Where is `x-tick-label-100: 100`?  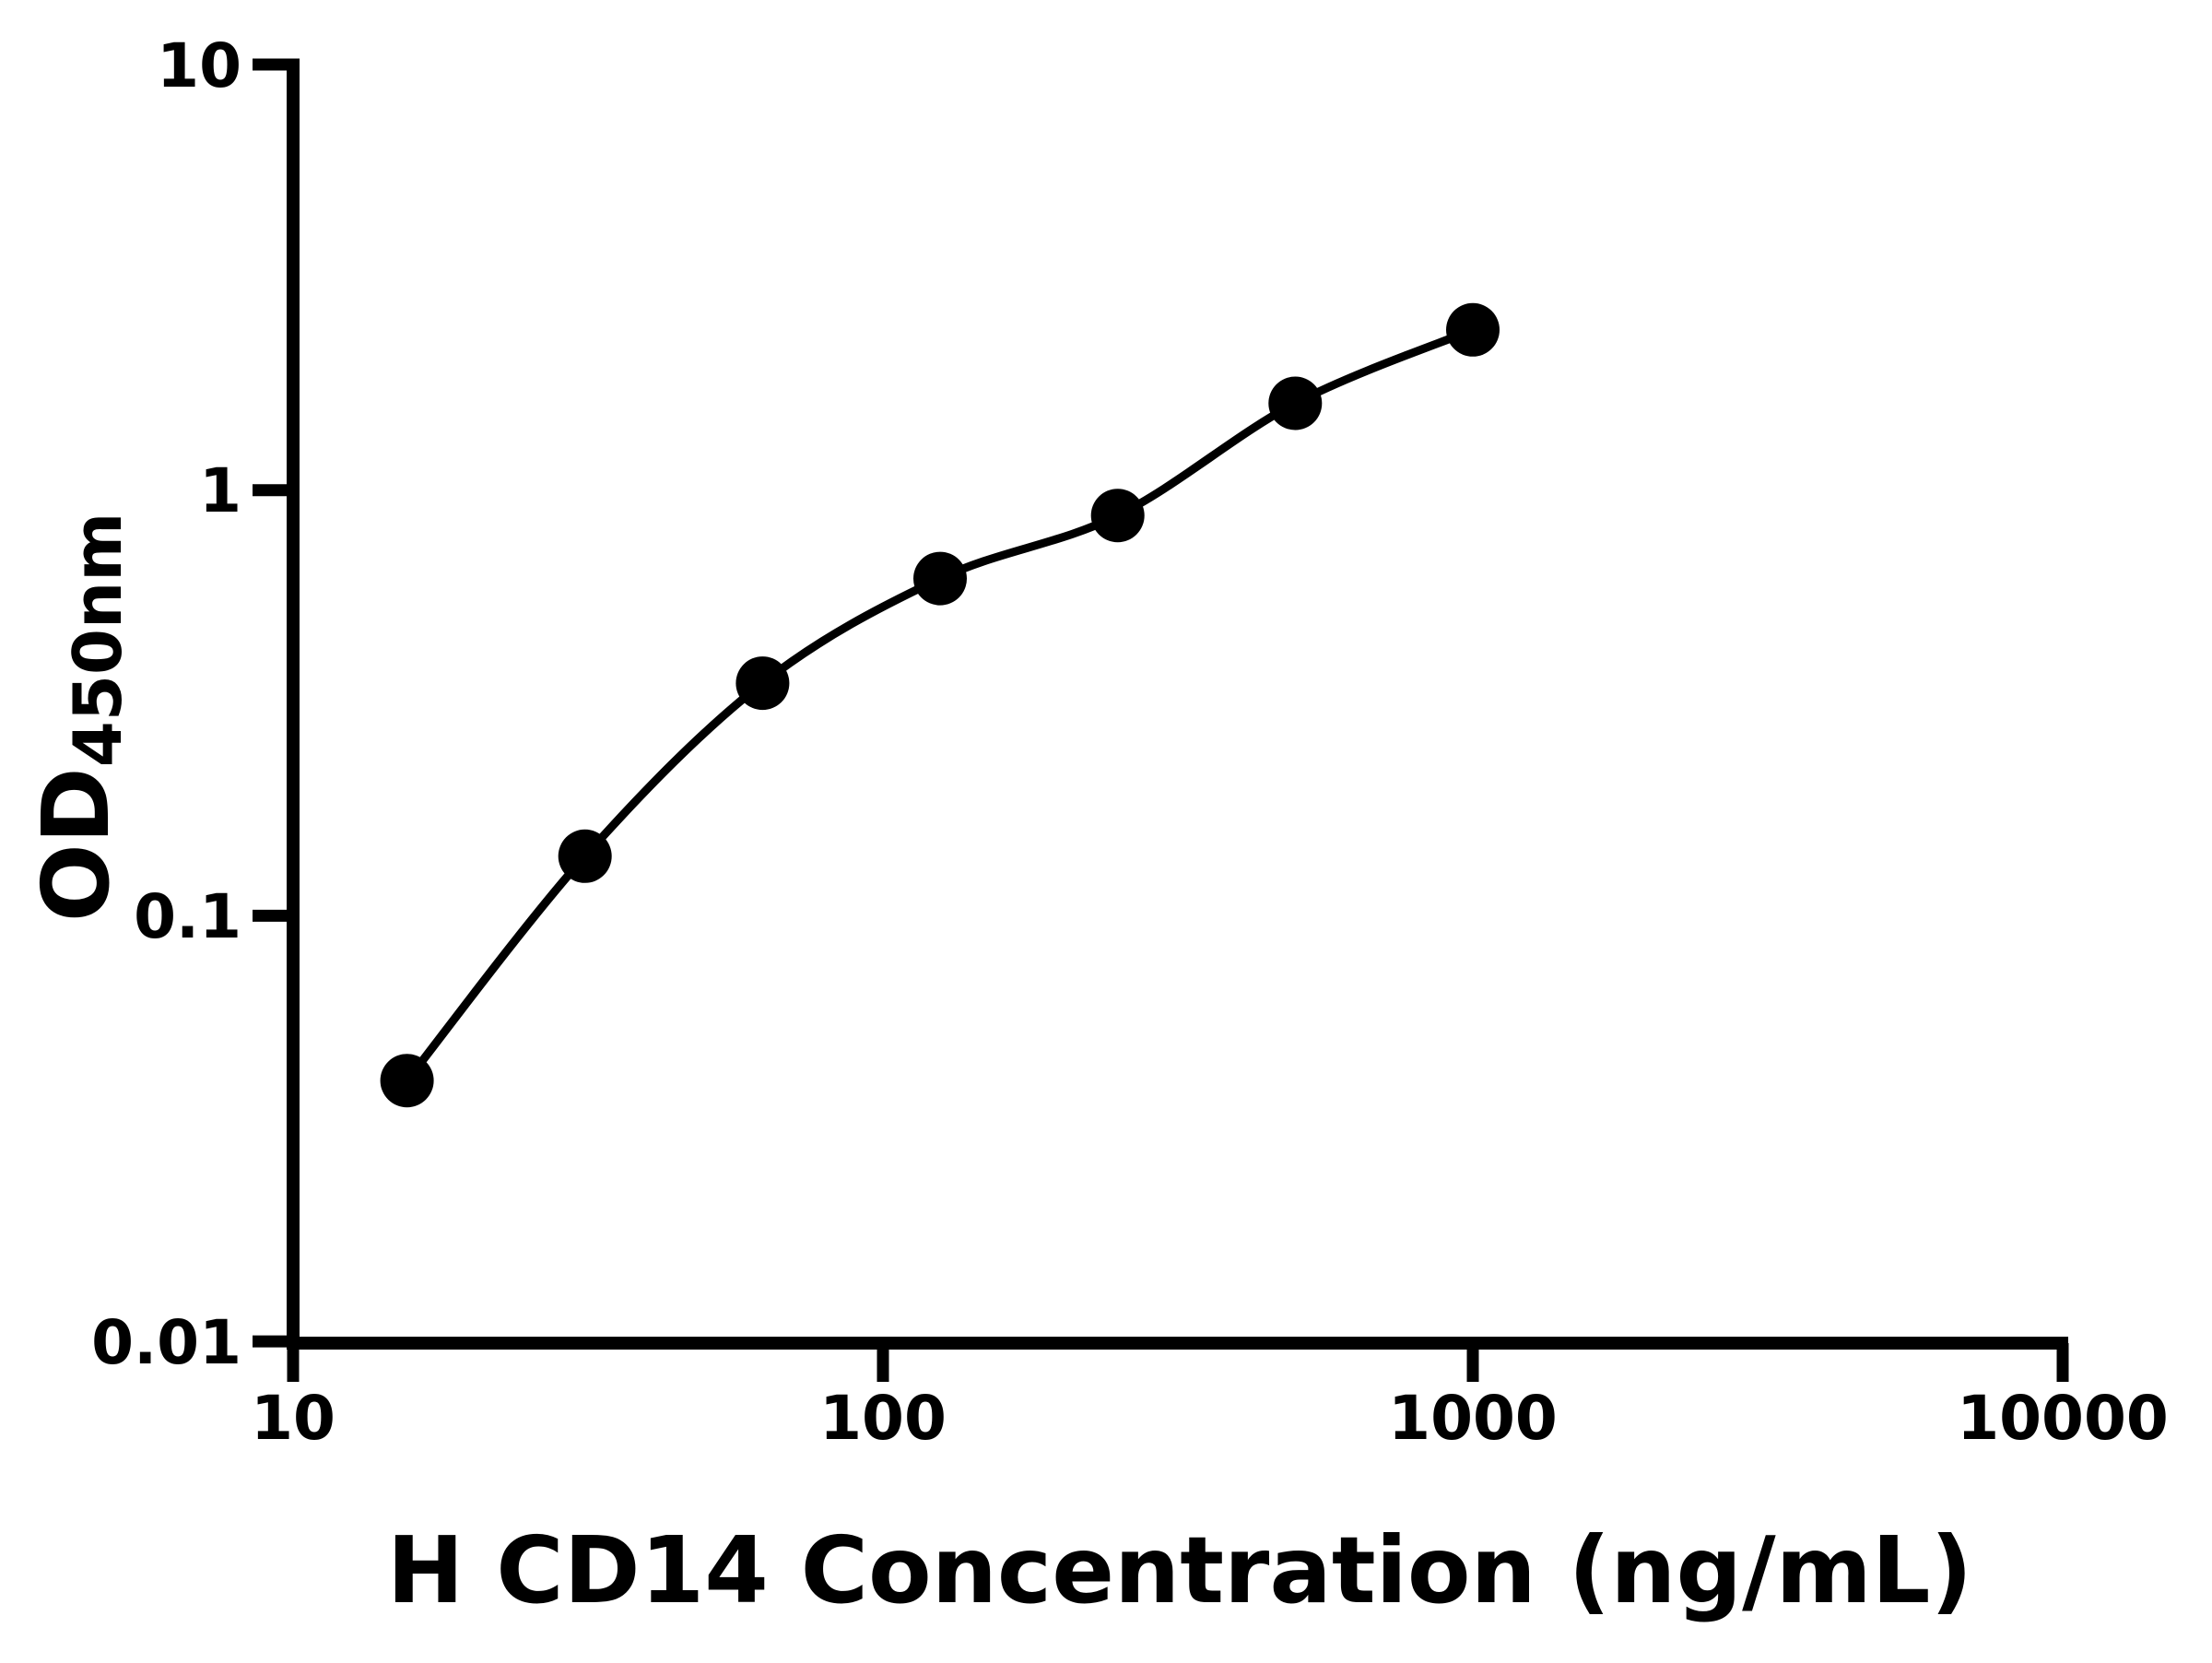 x-tick-label-100: 100 is located at coordinates (883, 1418).